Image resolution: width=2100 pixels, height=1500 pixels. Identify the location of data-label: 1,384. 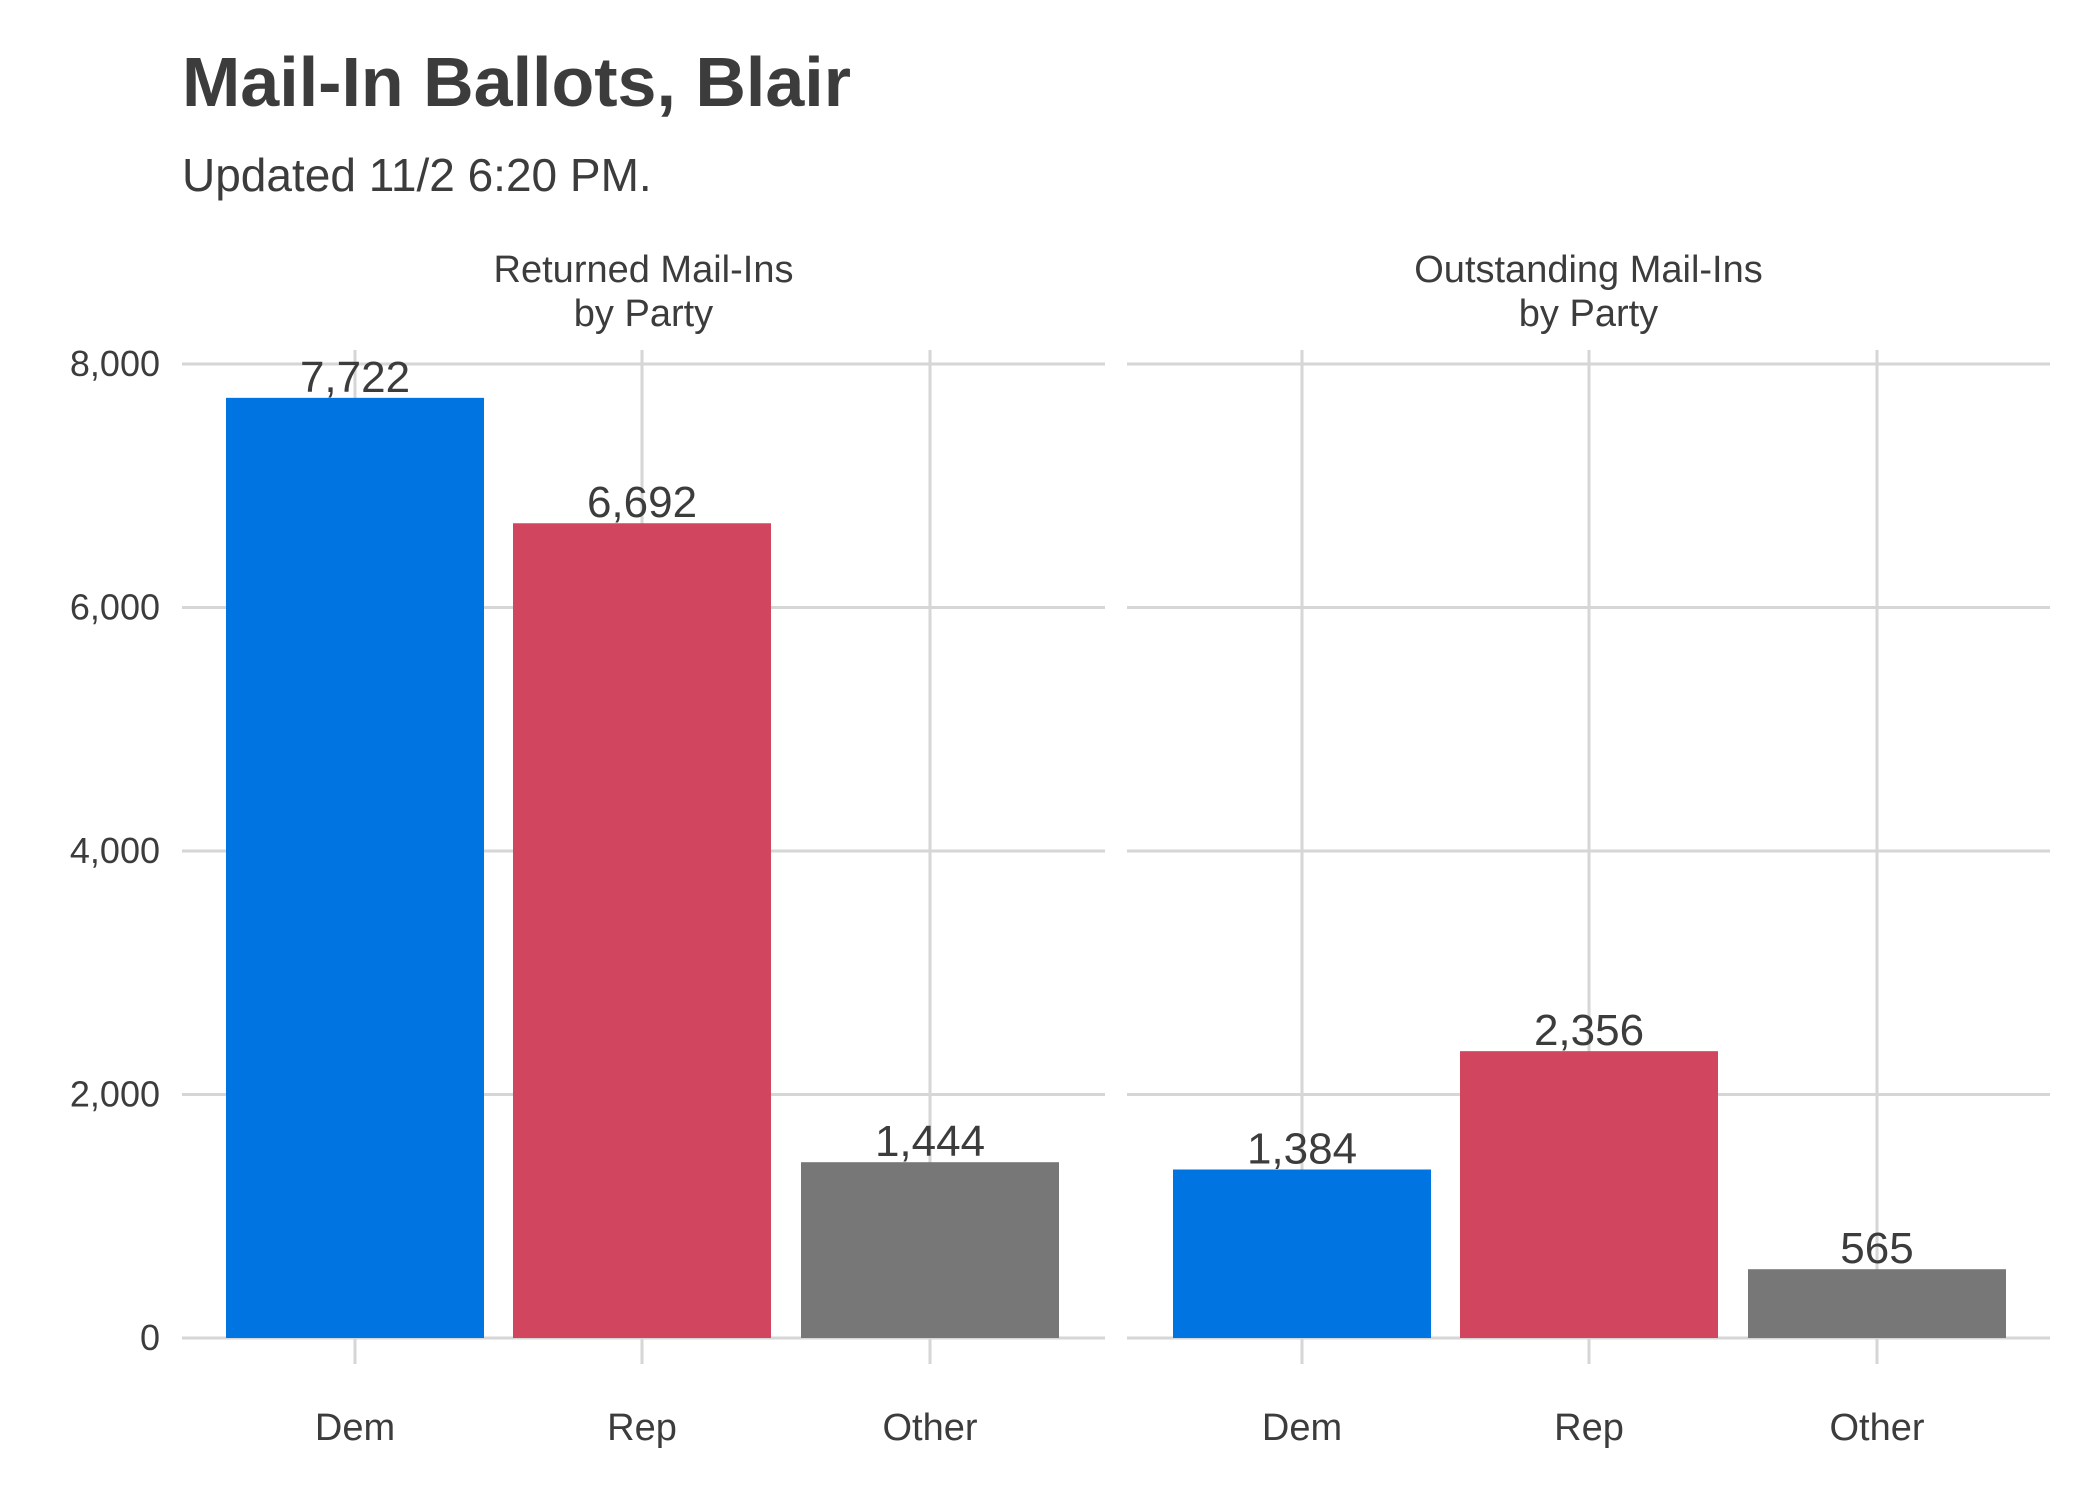
(1302, 1148).